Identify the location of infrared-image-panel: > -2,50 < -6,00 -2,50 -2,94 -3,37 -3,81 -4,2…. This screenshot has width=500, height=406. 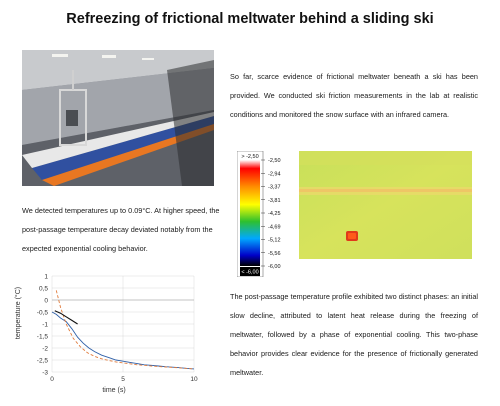
(354, 214).